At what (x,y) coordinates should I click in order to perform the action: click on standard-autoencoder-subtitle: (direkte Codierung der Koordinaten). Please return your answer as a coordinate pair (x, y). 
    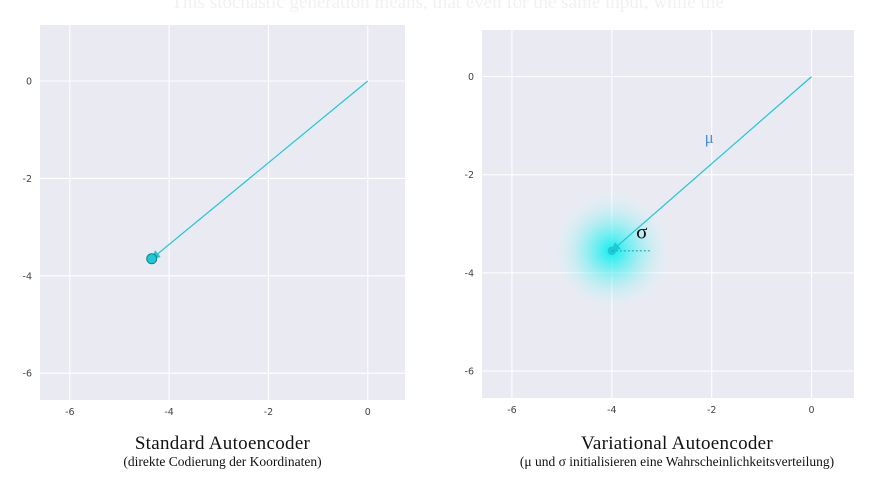
    Looking at the image, I should click on (222, 461).